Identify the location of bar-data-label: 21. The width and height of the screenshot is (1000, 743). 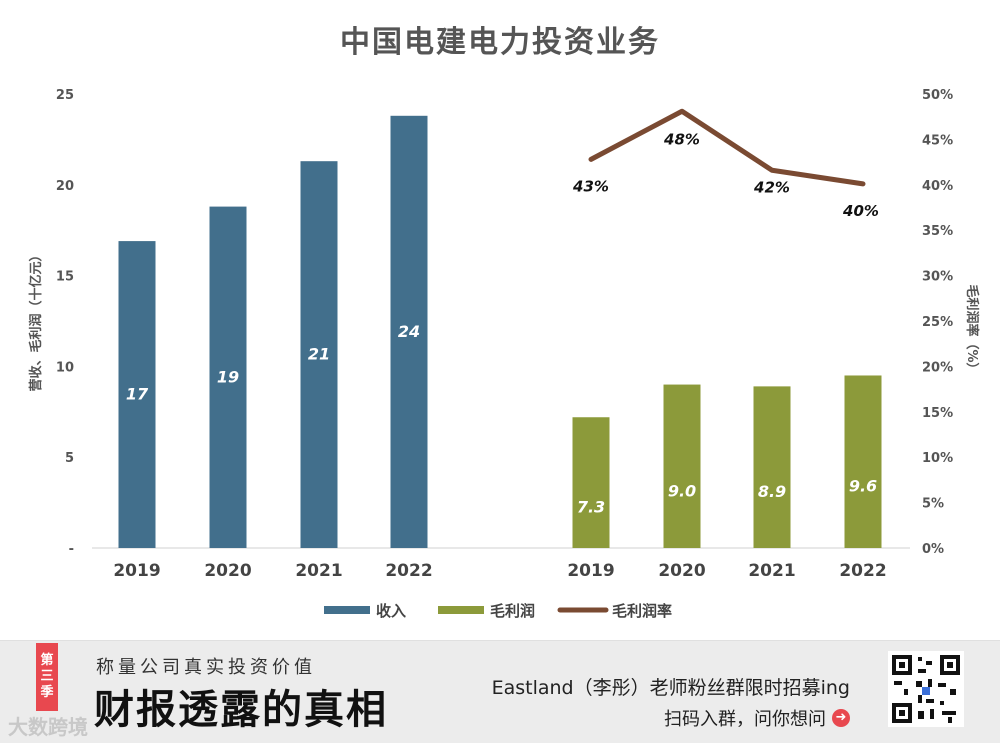
(319, 354).